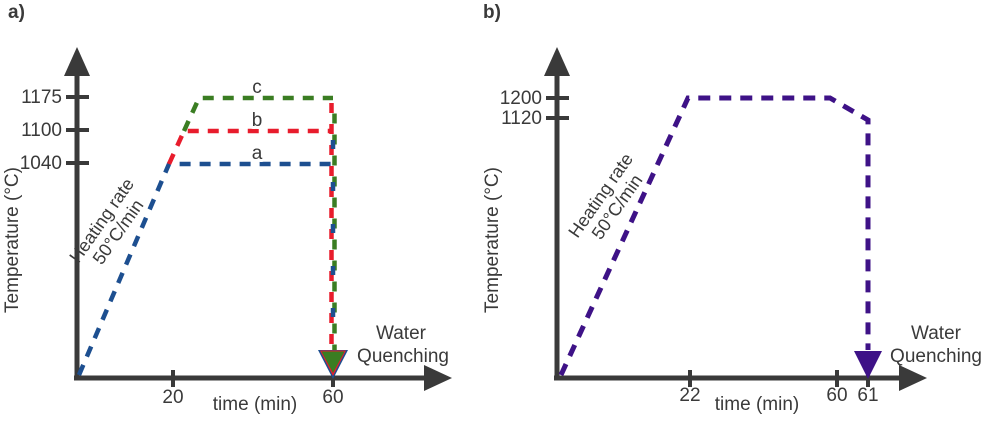  What do you see at coordinates (255, 404) in the screenshot?
I see `panel-a-x-axis-title: time (min)` at bounding box center [255, 404].